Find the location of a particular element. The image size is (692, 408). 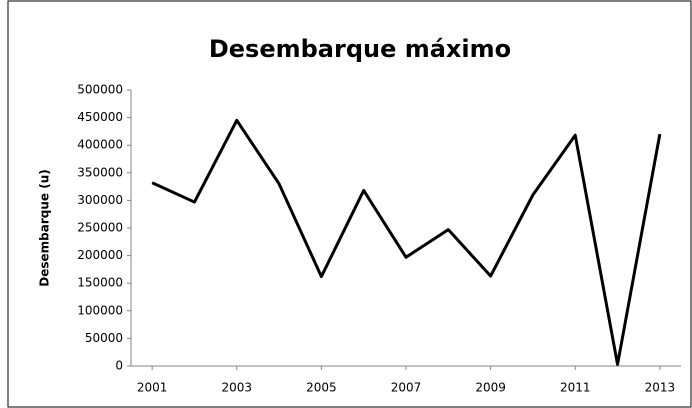

y-tick-label: 300000 is located at coordinates (100, 200).